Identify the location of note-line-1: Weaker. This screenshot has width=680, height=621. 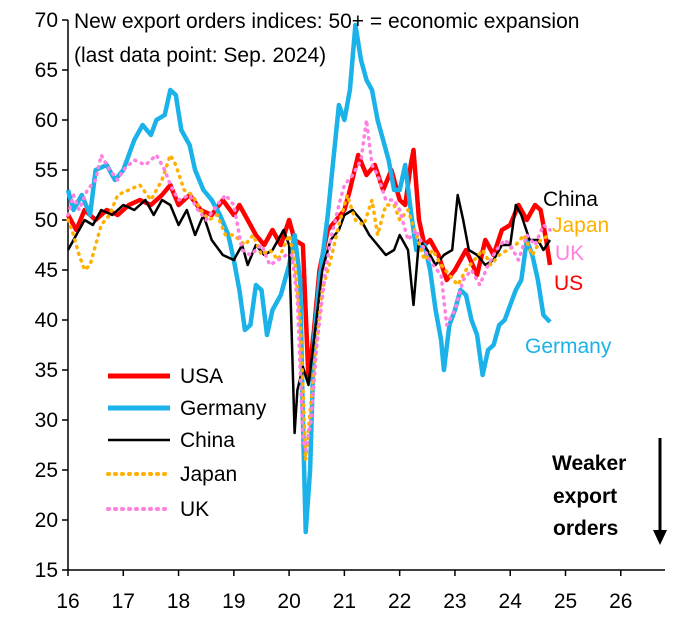
(589, 463).